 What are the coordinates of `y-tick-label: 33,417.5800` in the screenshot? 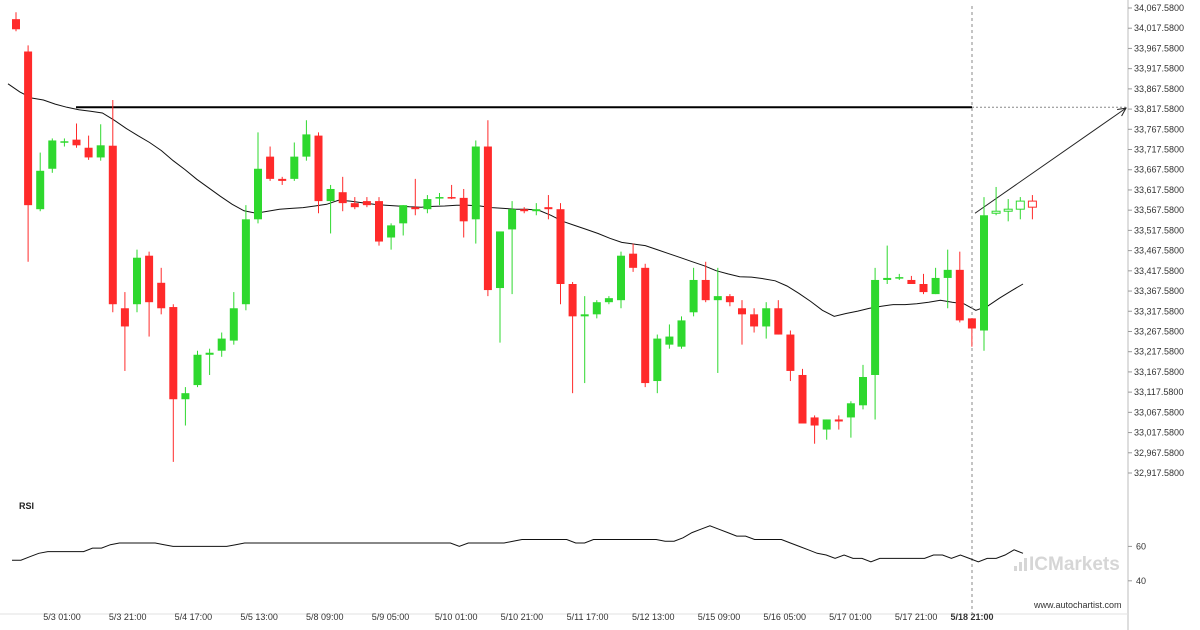 It's located at (1159, 271).